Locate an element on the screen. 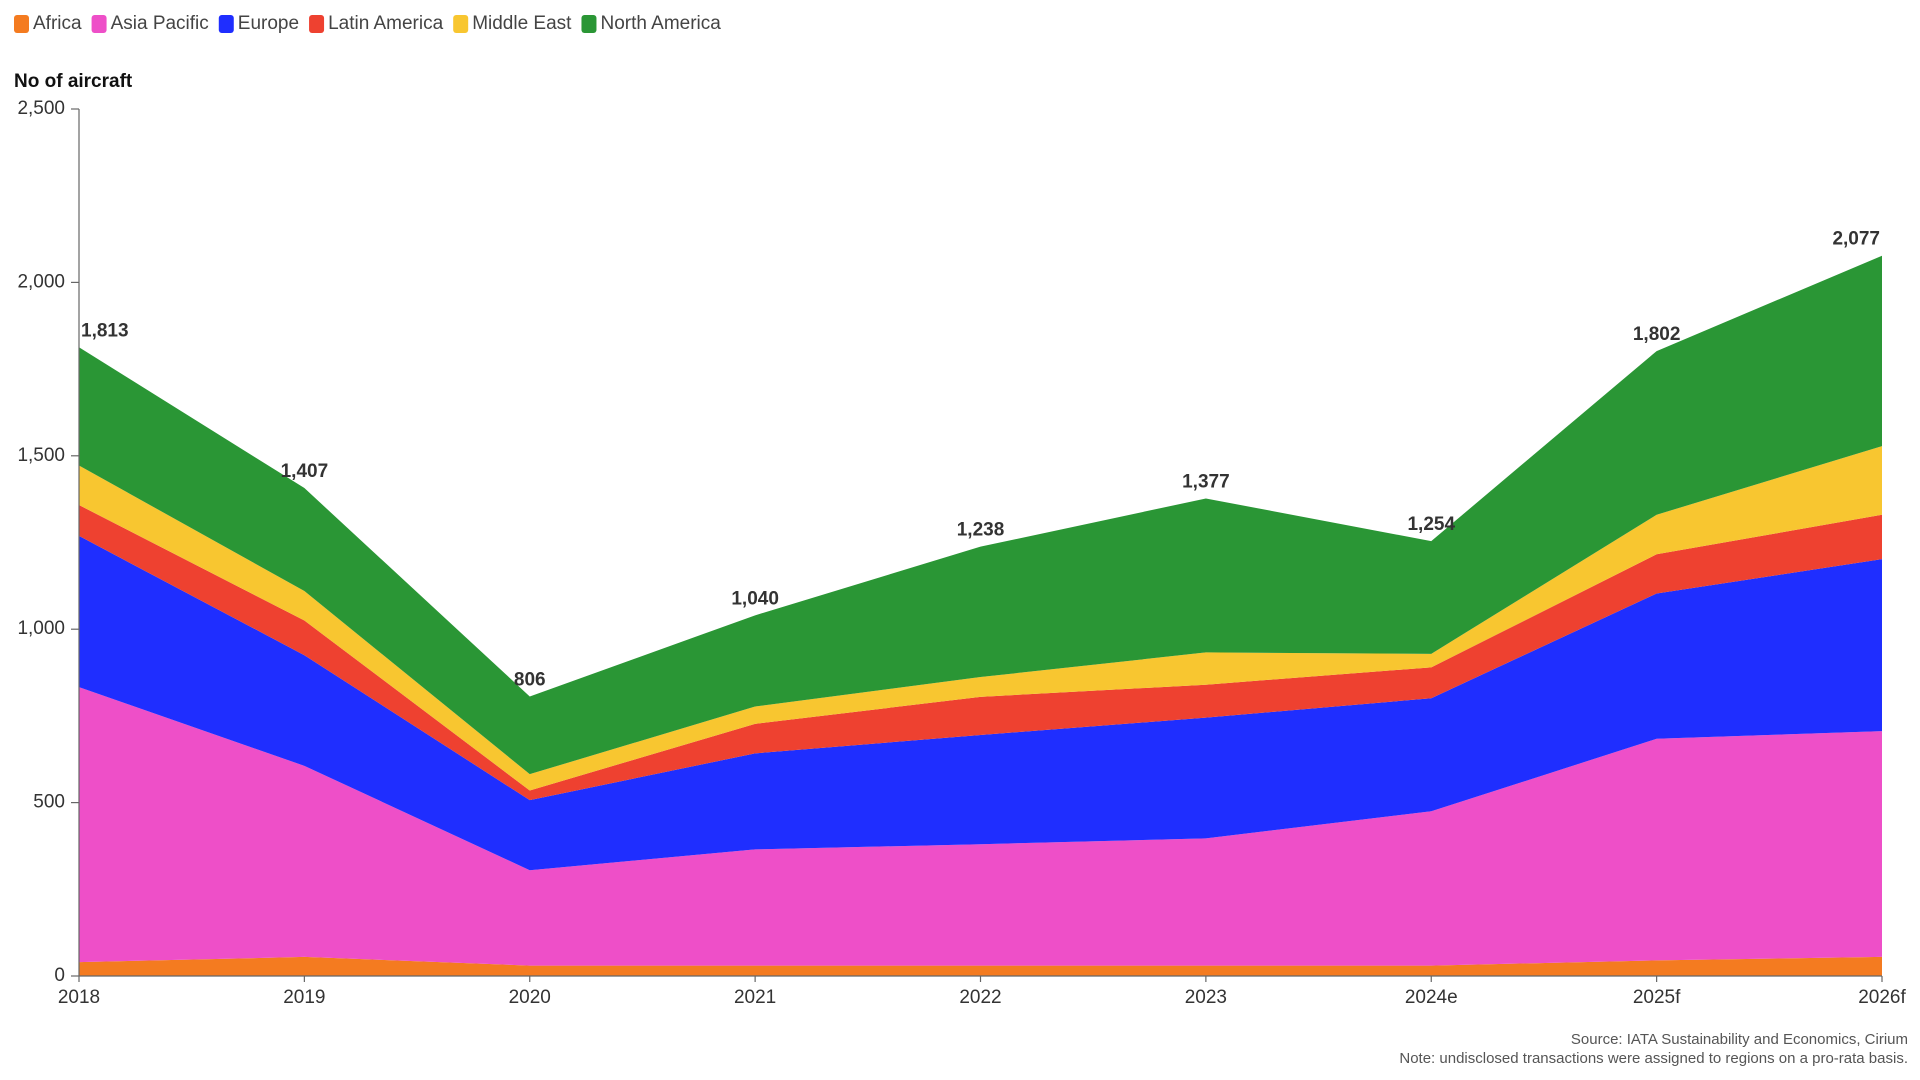  legend-label: Africa is located at coordinates (57, 23).